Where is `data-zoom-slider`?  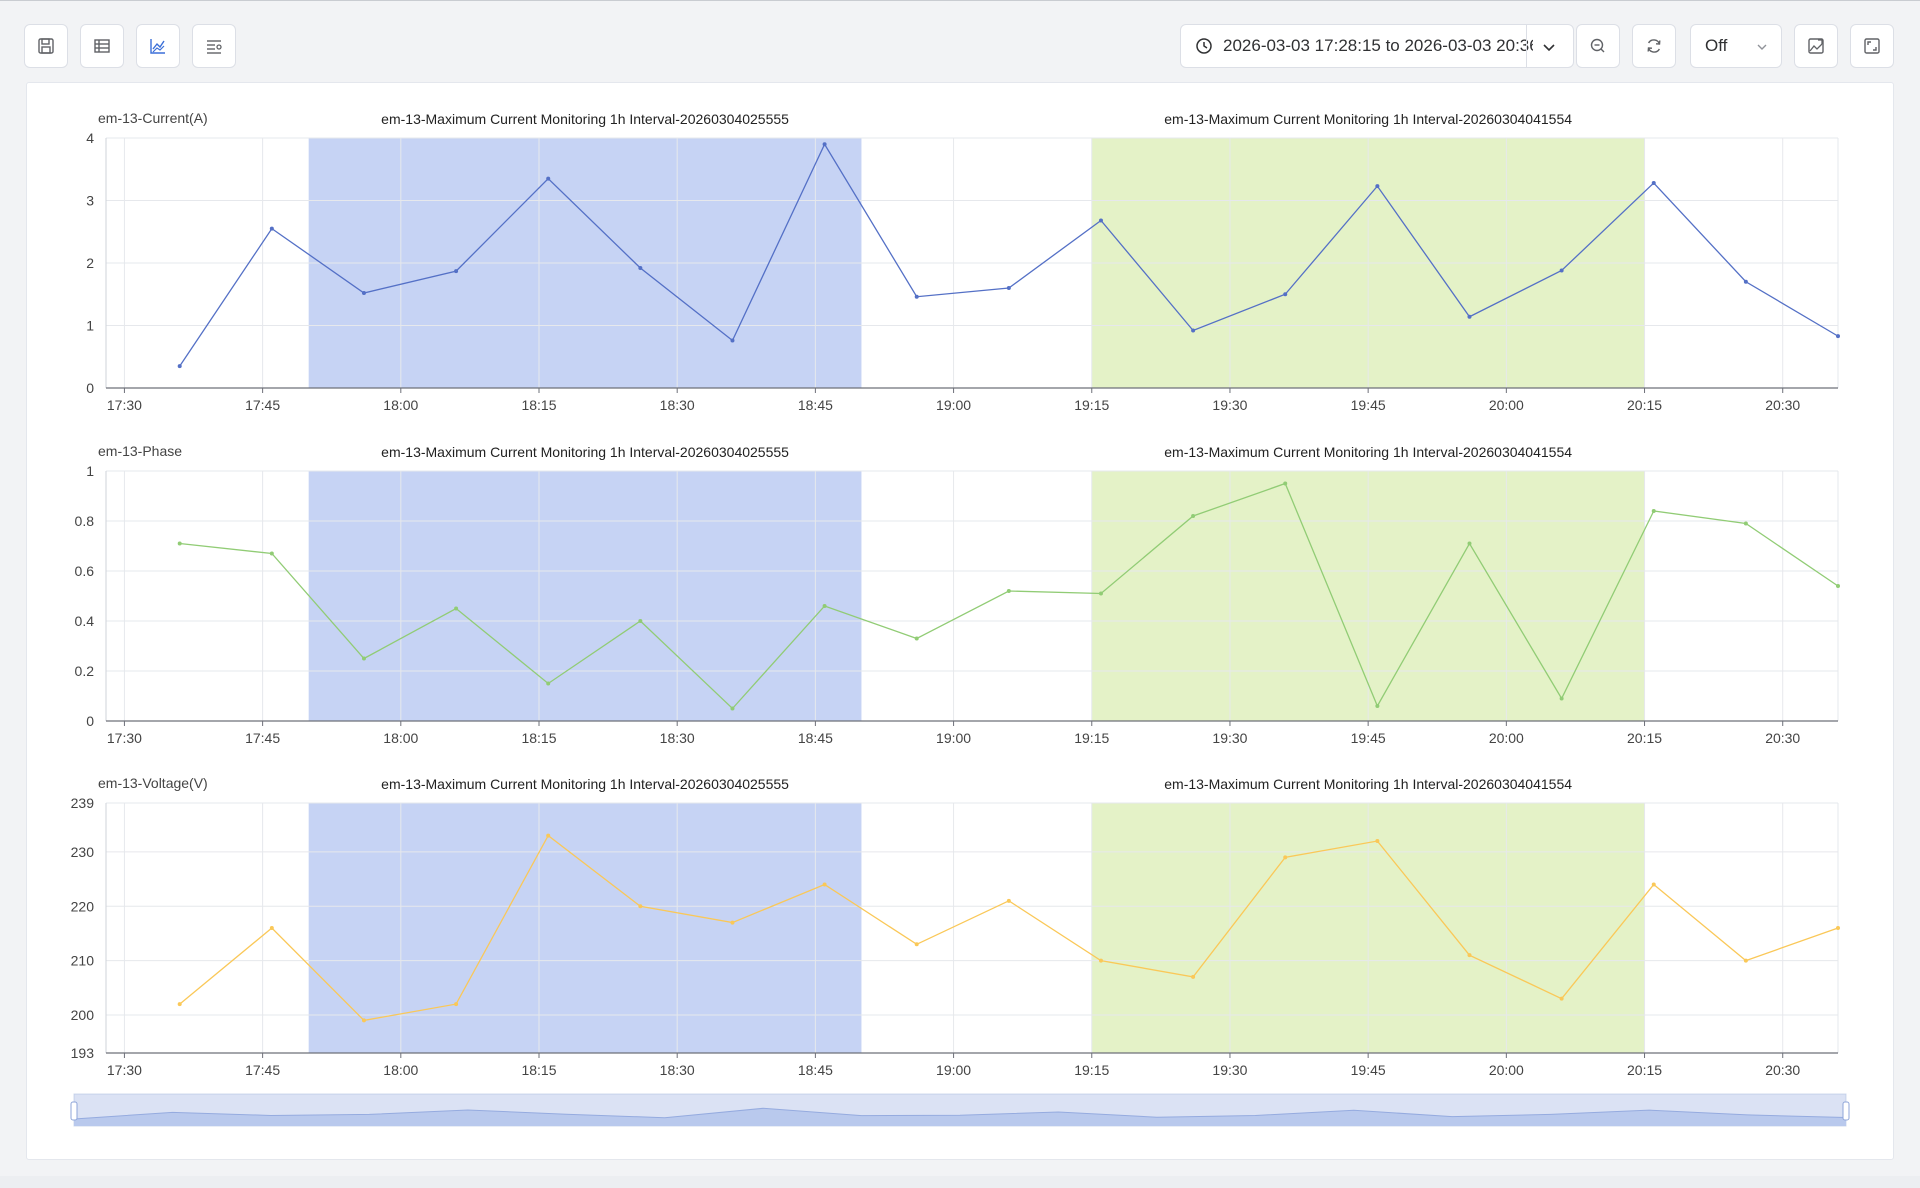
data-zoom-slider is located at coordinates (960, 1110).